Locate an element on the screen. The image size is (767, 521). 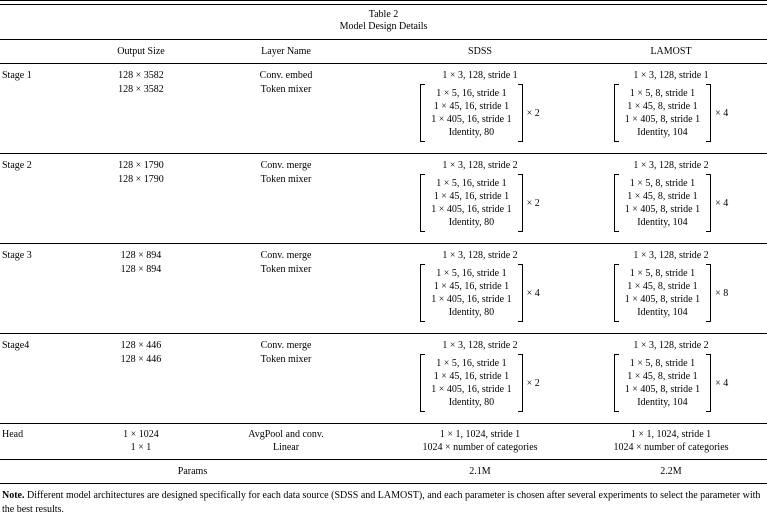
lamost-conv-spec: 1 × 3, 128, stride 1 is located at coordinates (671, 75).